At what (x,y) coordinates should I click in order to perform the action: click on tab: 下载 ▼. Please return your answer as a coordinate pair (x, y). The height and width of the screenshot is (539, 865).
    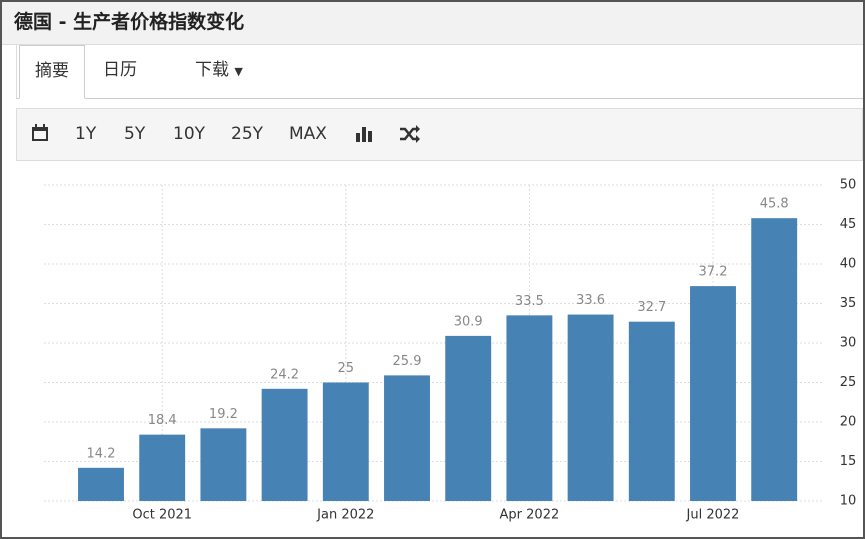
    Looking at the image, I should click on (219, 71).